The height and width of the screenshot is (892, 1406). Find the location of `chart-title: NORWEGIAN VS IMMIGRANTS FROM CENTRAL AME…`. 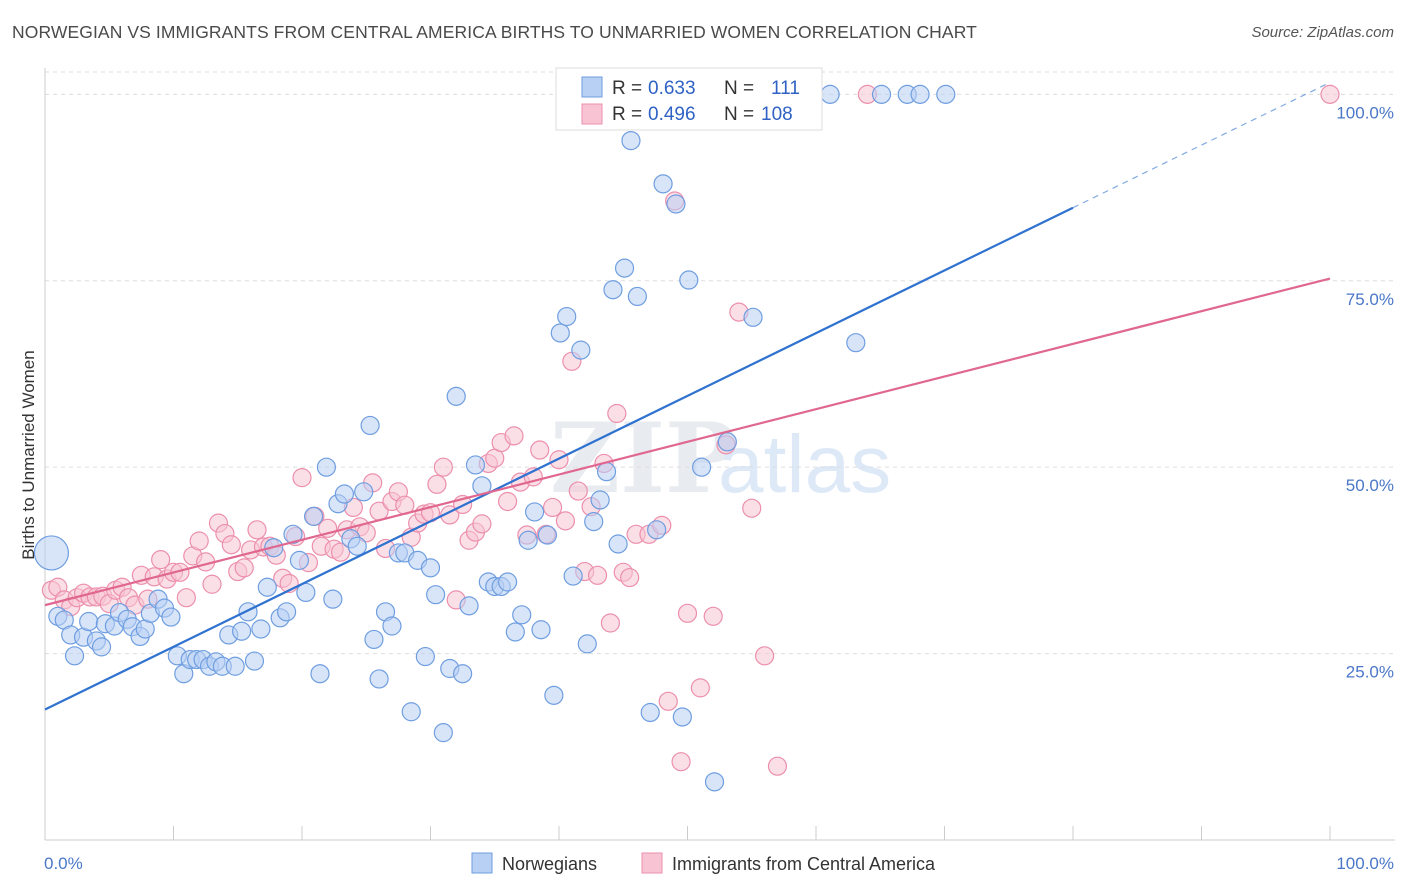

chart-title: NORWEGIAN VS IMMIGRANTS FROM CENTRAL AME… is located at coordinates (494, 32).